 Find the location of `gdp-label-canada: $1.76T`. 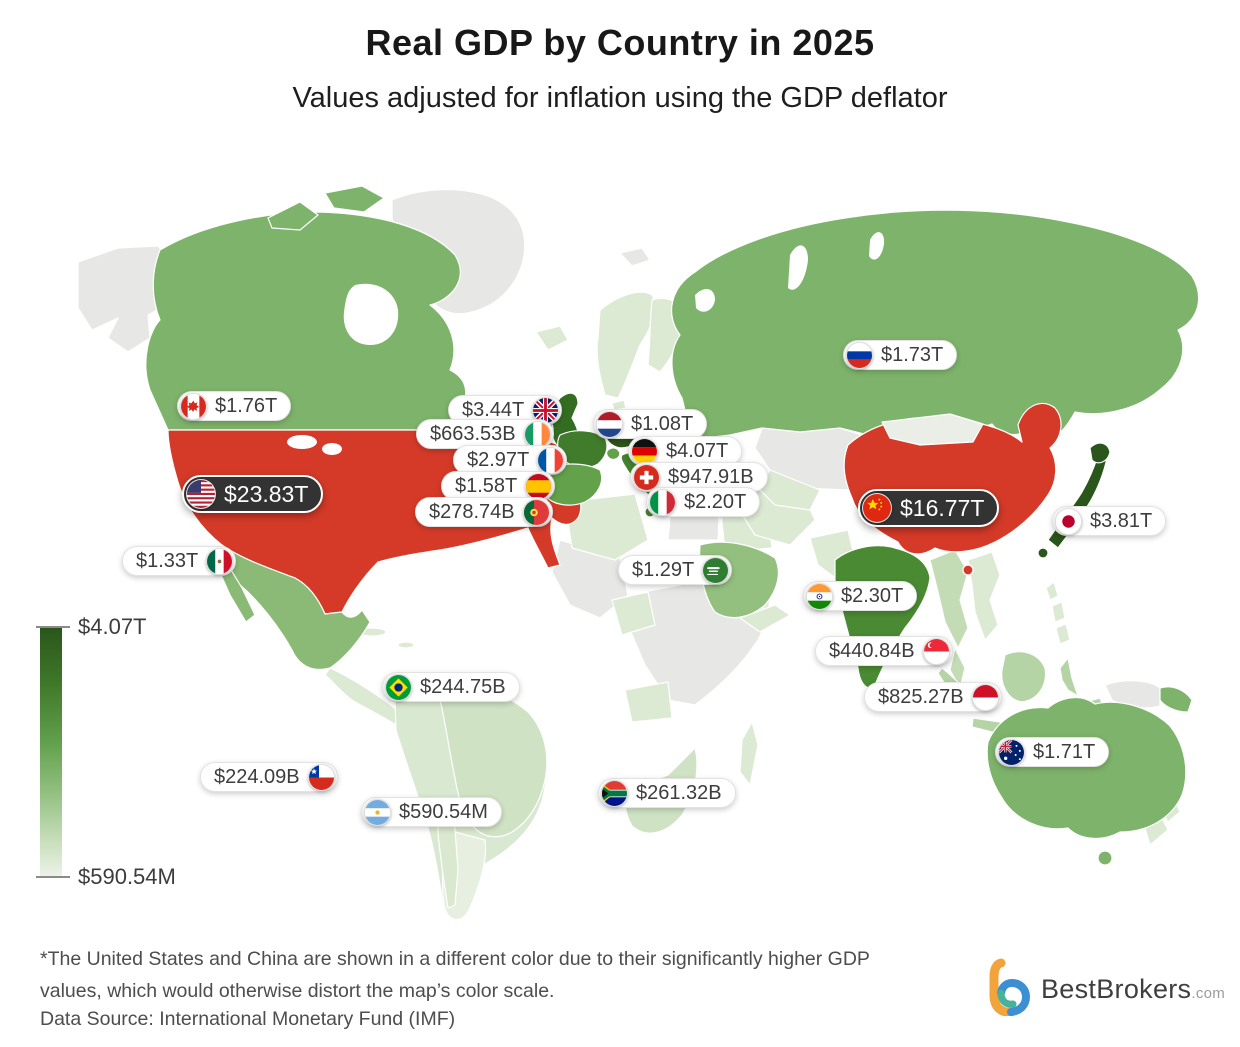

gdp-label-canada: $1.76T is located at coordinates (234, 406).